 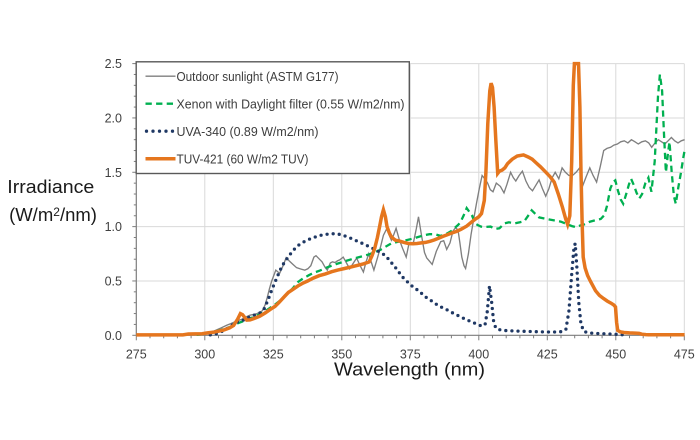 I want to click on svg-text: 450, so click(x=615, y=354).